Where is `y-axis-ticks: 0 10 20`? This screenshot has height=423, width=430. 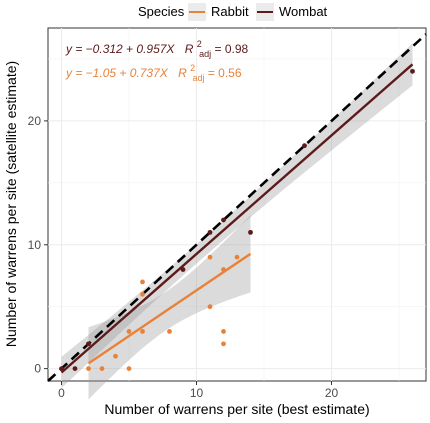 y-axis-ticks: 0 10 20 is located at coordinates (38, 245).